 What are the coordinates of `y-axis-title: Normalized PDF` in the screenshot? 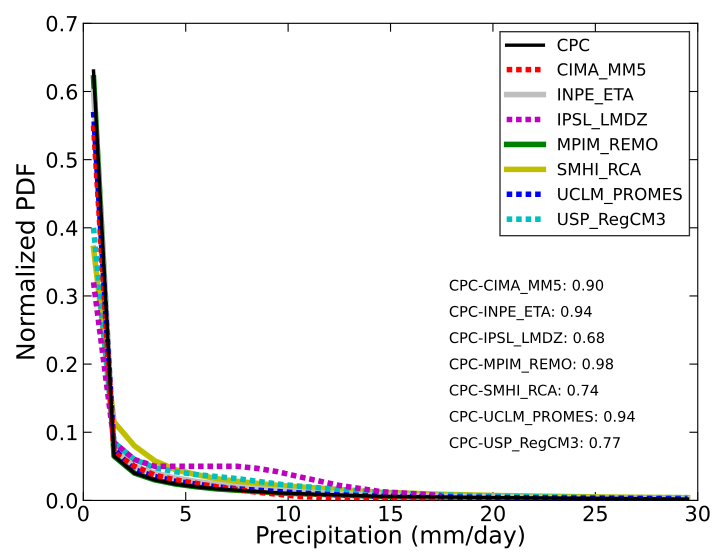 It's located at (25, 261).